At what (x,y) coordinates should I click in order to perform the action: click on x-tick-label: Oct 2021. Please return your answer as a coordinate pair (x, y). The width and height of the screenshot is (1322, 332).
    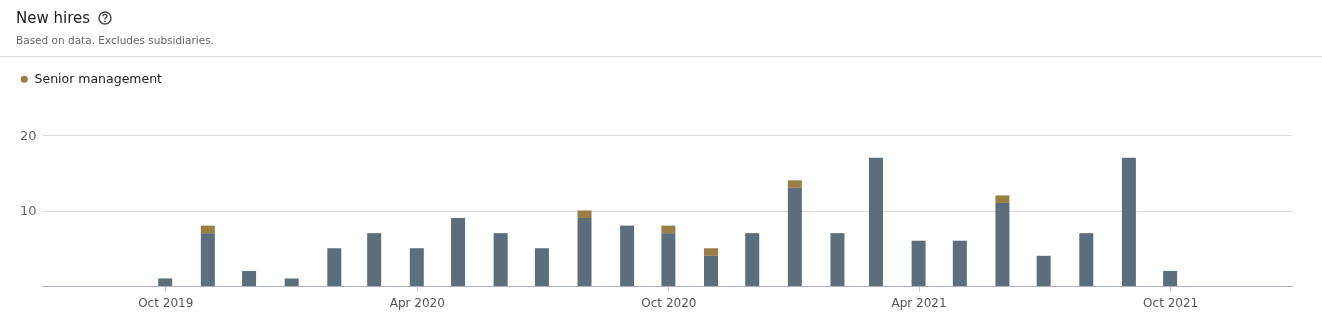
    Looking at the image, I should click on (1171, 302).